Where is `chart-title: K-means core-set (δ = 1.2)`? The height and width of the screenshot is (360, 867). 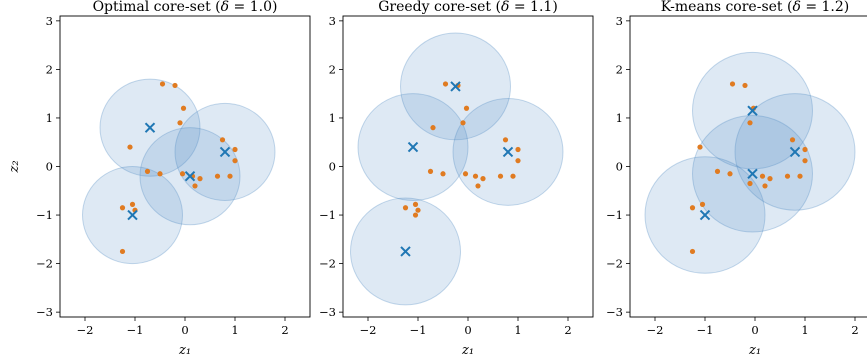
chart-title: K-means core-set (δ = 1.2) is located at coordinates (755, 7).